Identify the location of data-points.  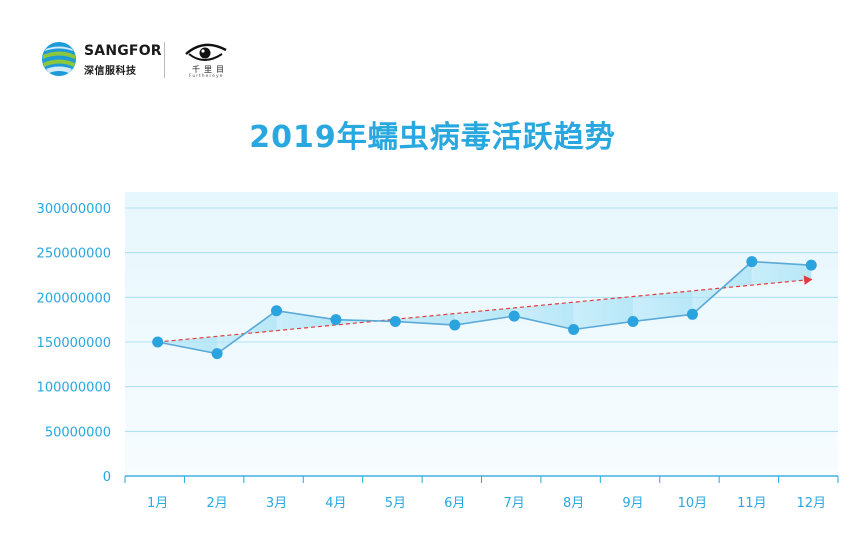
(484, 308).